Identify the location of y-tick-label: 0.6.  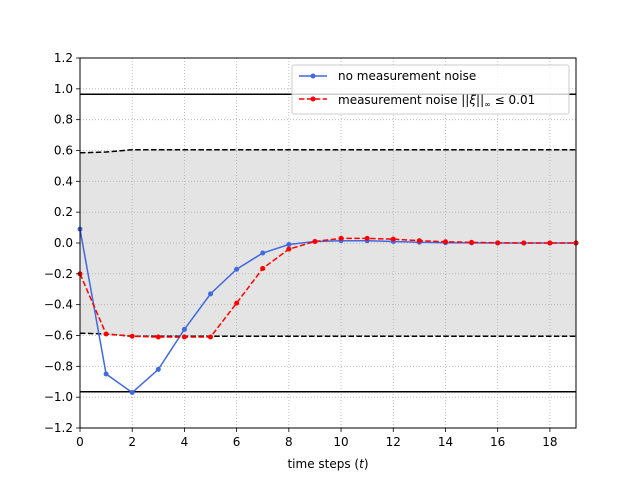
(63, 151).